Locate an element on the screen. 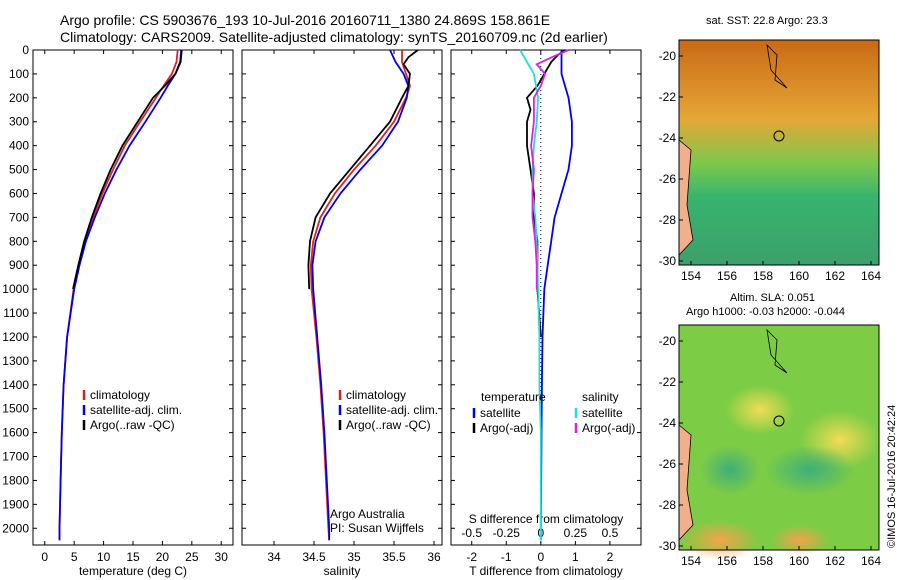  map-x-tick-label: 160 is located at coordinates (799, 276).